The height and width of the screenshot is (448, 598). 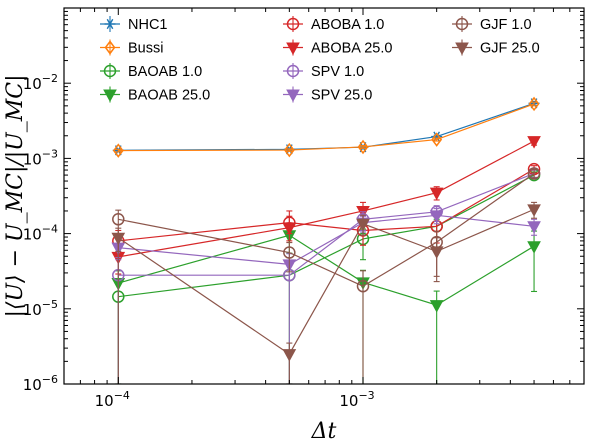 What do you see at coordinates (145, 49) in the screenshot?
I see `legend-label: Bussi` at bounding box center [145, 49].